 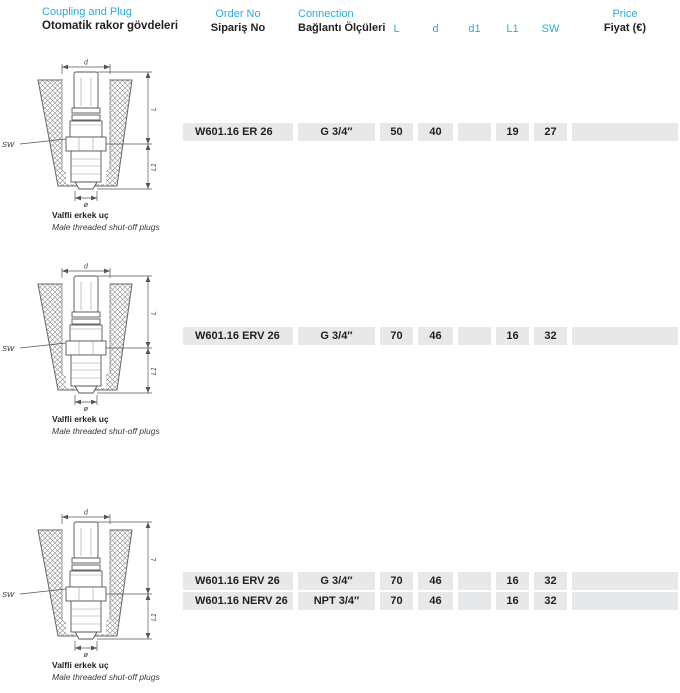 What do you see at coordinates (238, 132) in the screenshot?
I see `order-no-cell: W601.16 ER 26` at bounding box center [238, 132].